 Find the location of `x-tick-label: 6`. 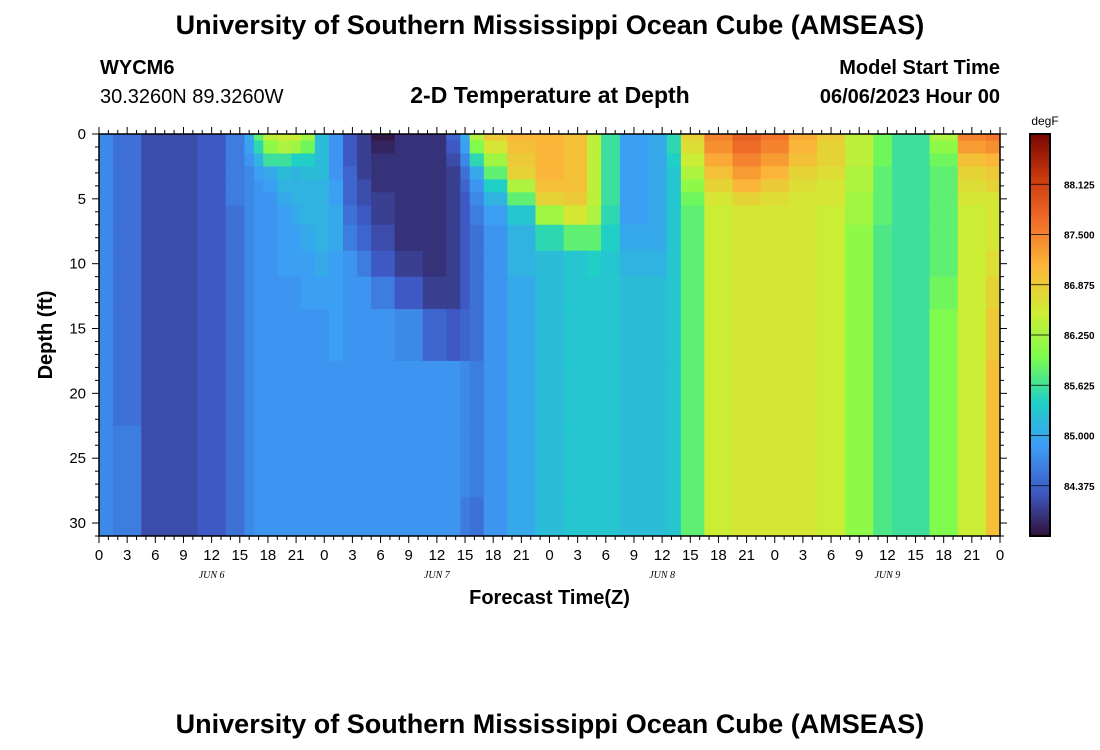

x-tick-label: 6 is located at coordinates (831, 555).